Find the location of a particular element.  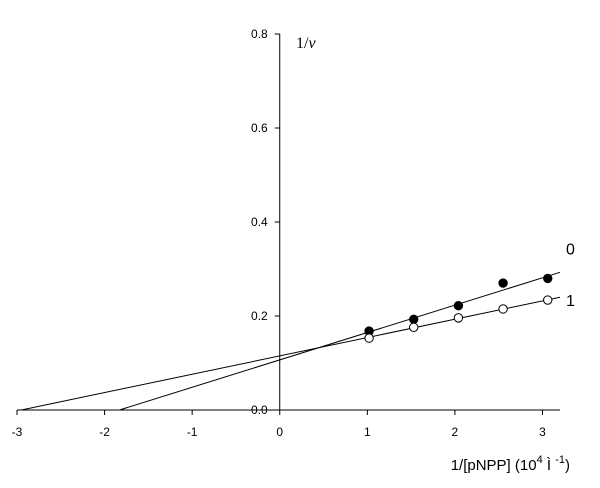

x-tick-label: 3 is located at coordinates (542, 432).